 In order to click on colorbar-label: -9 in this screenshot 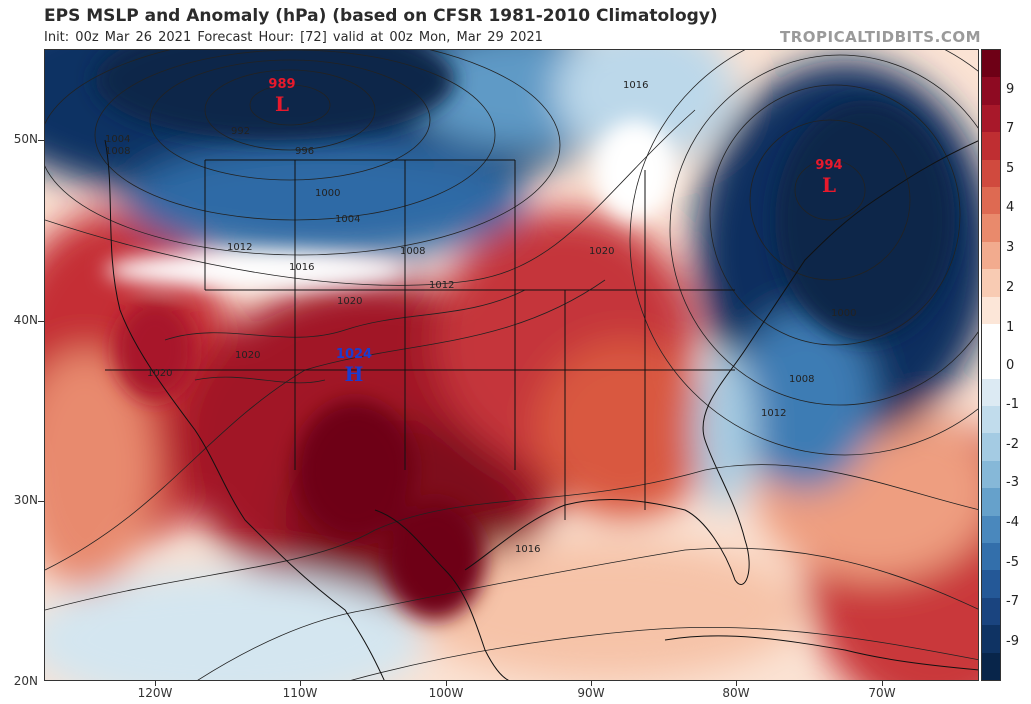, I will do `click(1012, 641)`.